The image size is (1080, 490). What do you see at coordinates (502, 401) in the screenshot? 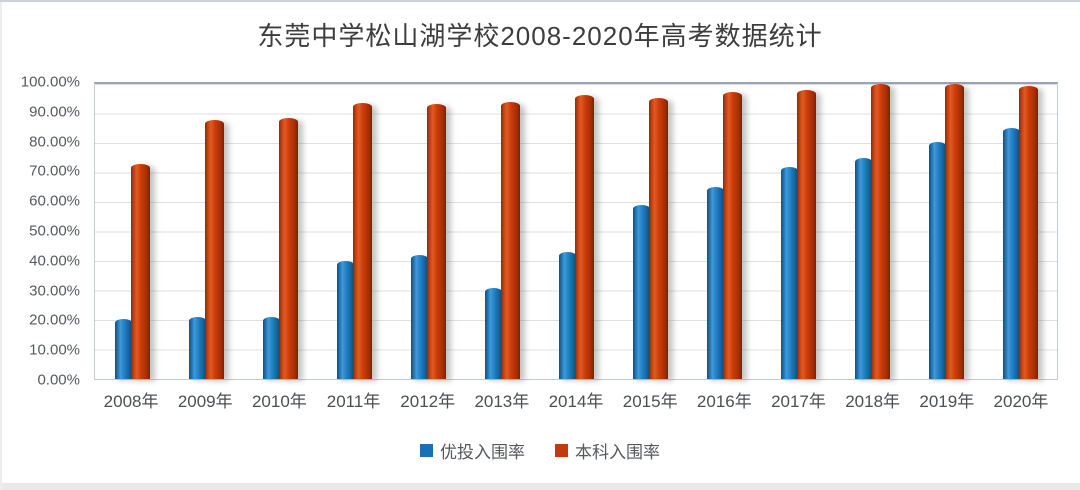
I see `x-axis-label: 2013年` at bounding box center [502, 401].